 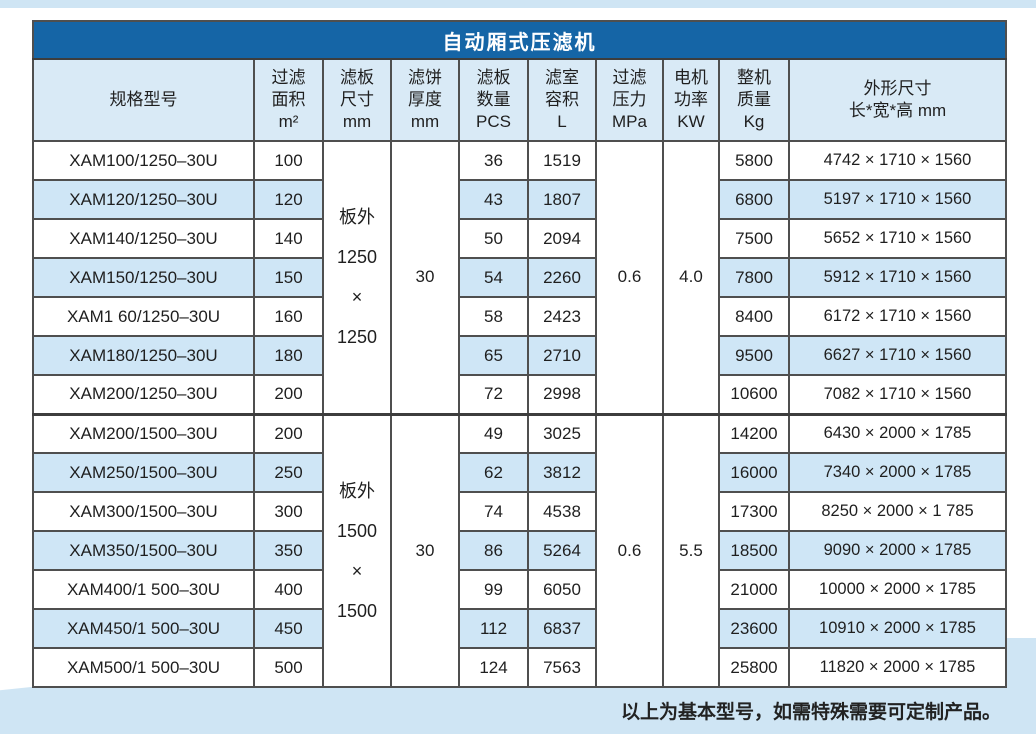 What do you see at coordinates (562, 160) in the screenshot?
I see `chamber-volume-cell: 1519` at bounding box center [562, 160].